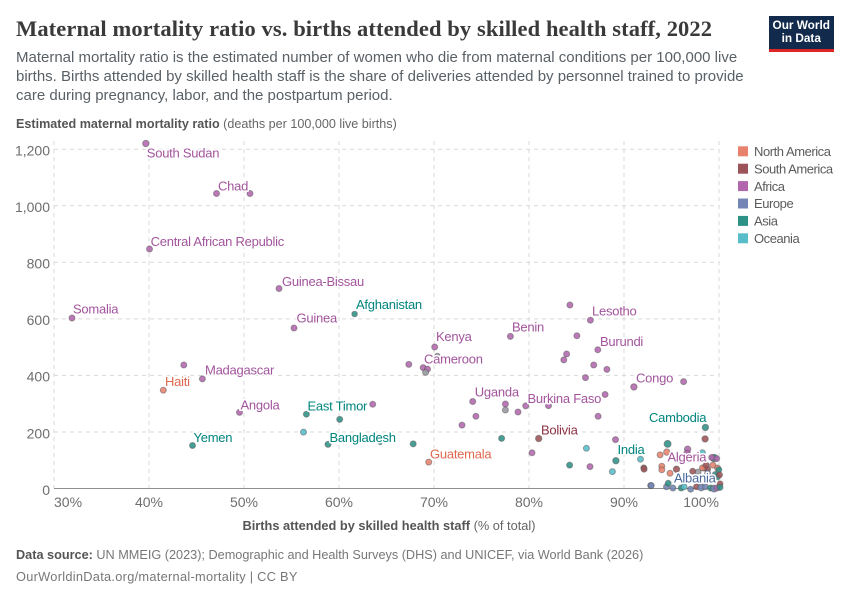 This screenshot has width=850, height=600. I want to click on svg-text: Yemen, so click(213, 437).